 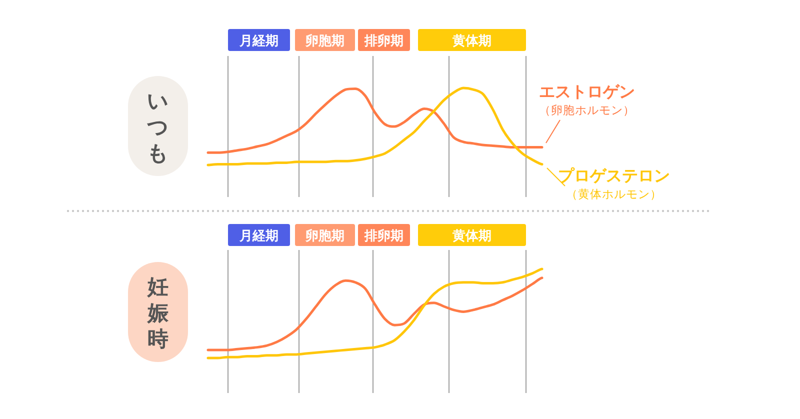 I want to click on text: 妊娠時, so click(x=158, y=313).